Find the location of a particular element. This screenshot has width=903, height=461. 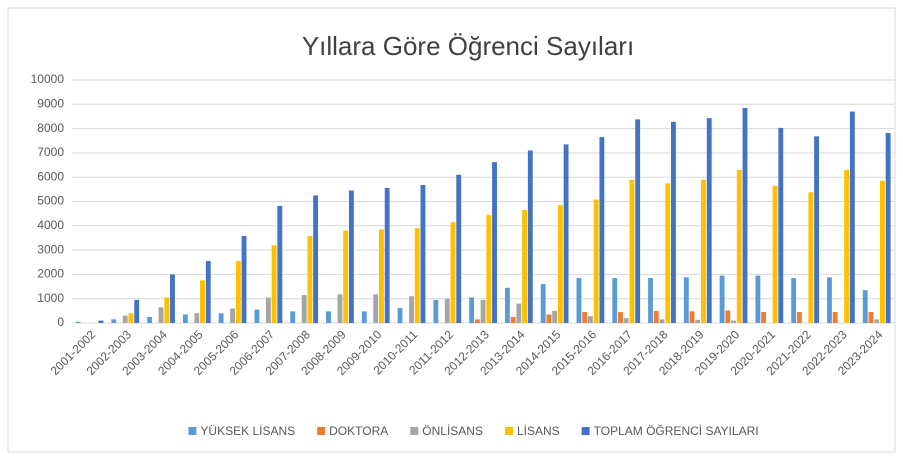

y-tick-label: 6000 is located at coordinates (50, 176).